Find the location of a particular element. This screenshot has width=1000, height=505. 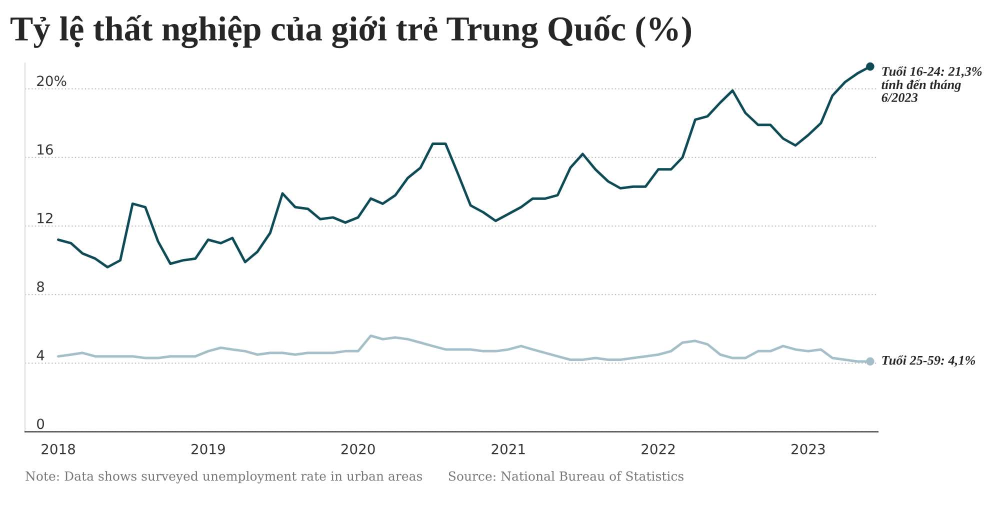

y-tick-label: 20% is located at coordinates (51, 81).